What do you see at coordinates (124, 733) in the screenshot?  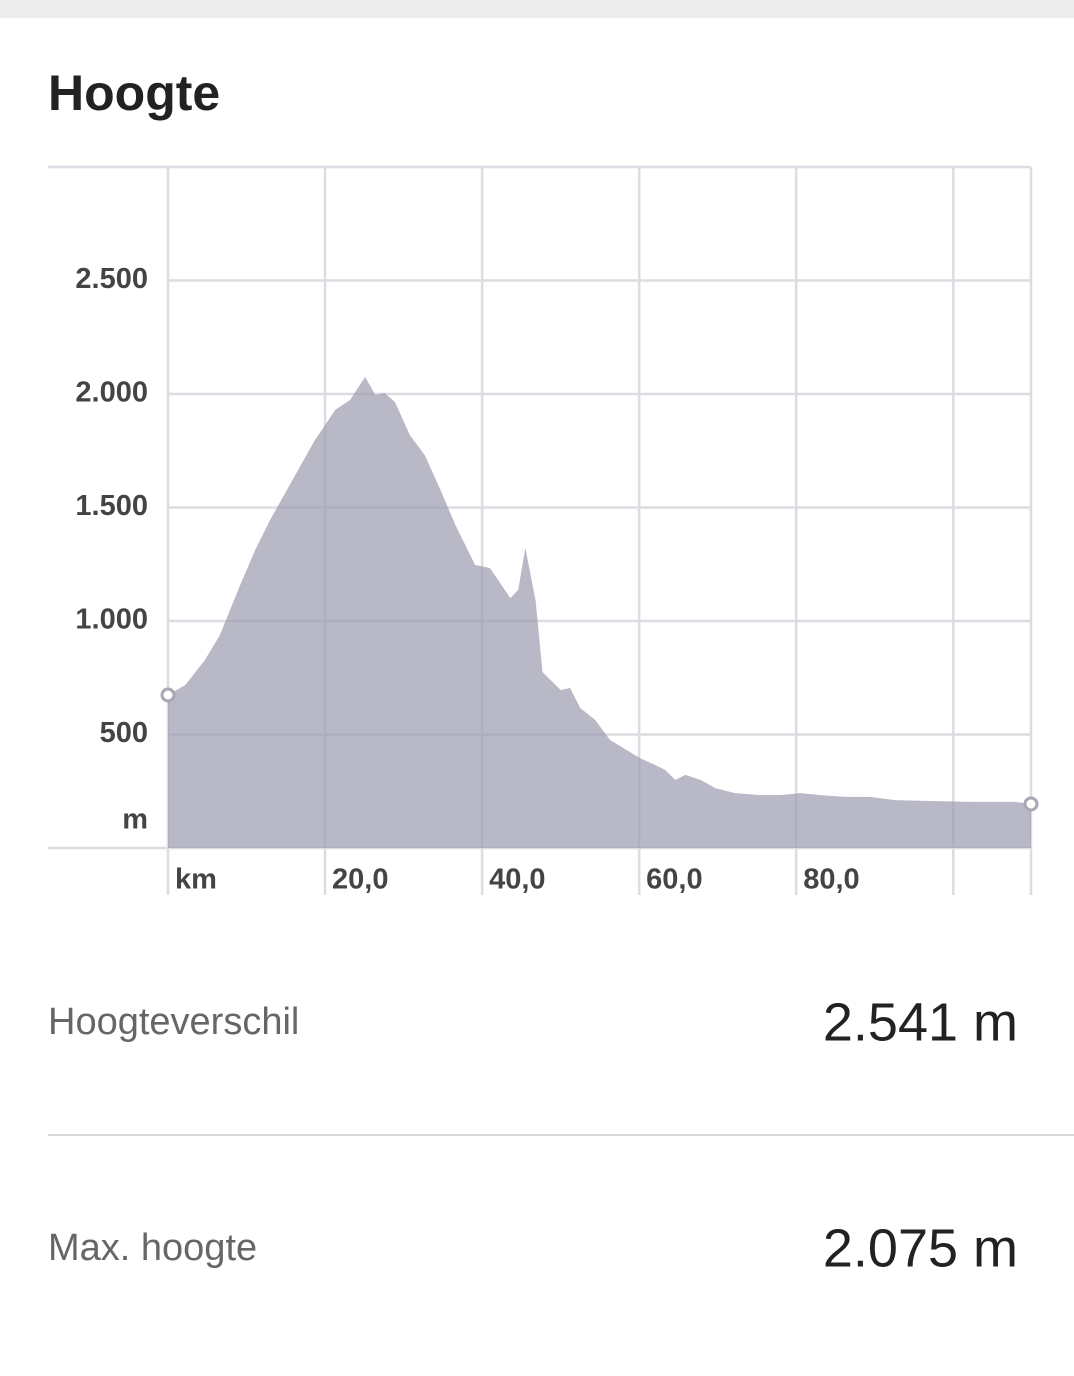 I see `y-tick-label: 500` at bounding box center [124, 733].